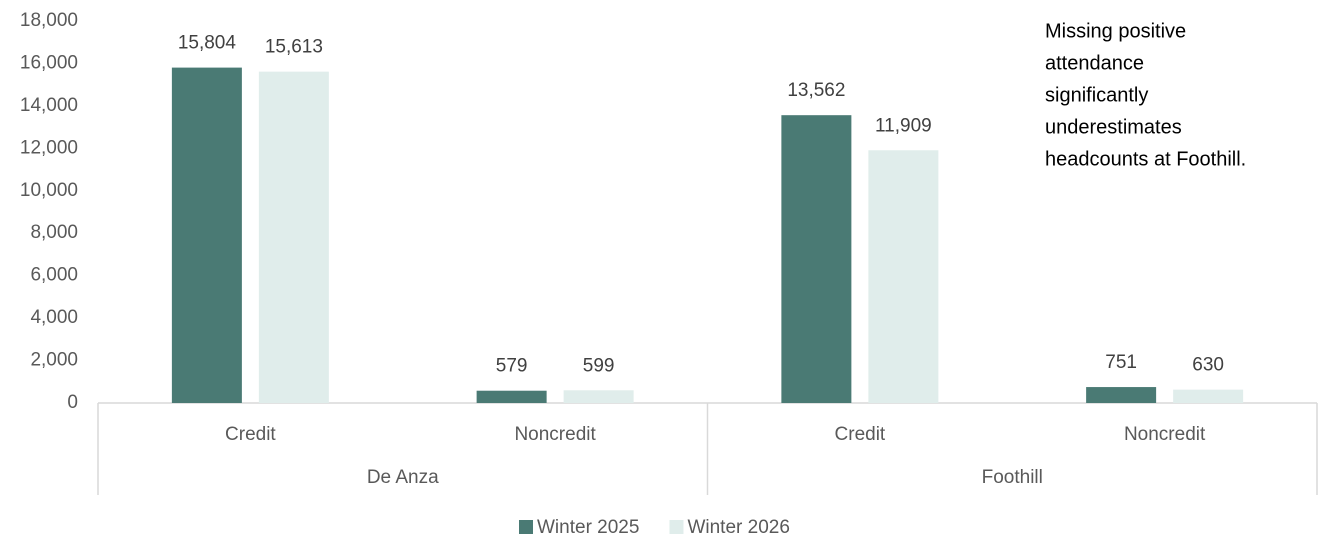 The height and width of the screenshot is (542, 1319). What do you see at coordinates (54, 275) in the screenshot?
I see `y-tick-label: 6,000` at bounding box center [54, 275].